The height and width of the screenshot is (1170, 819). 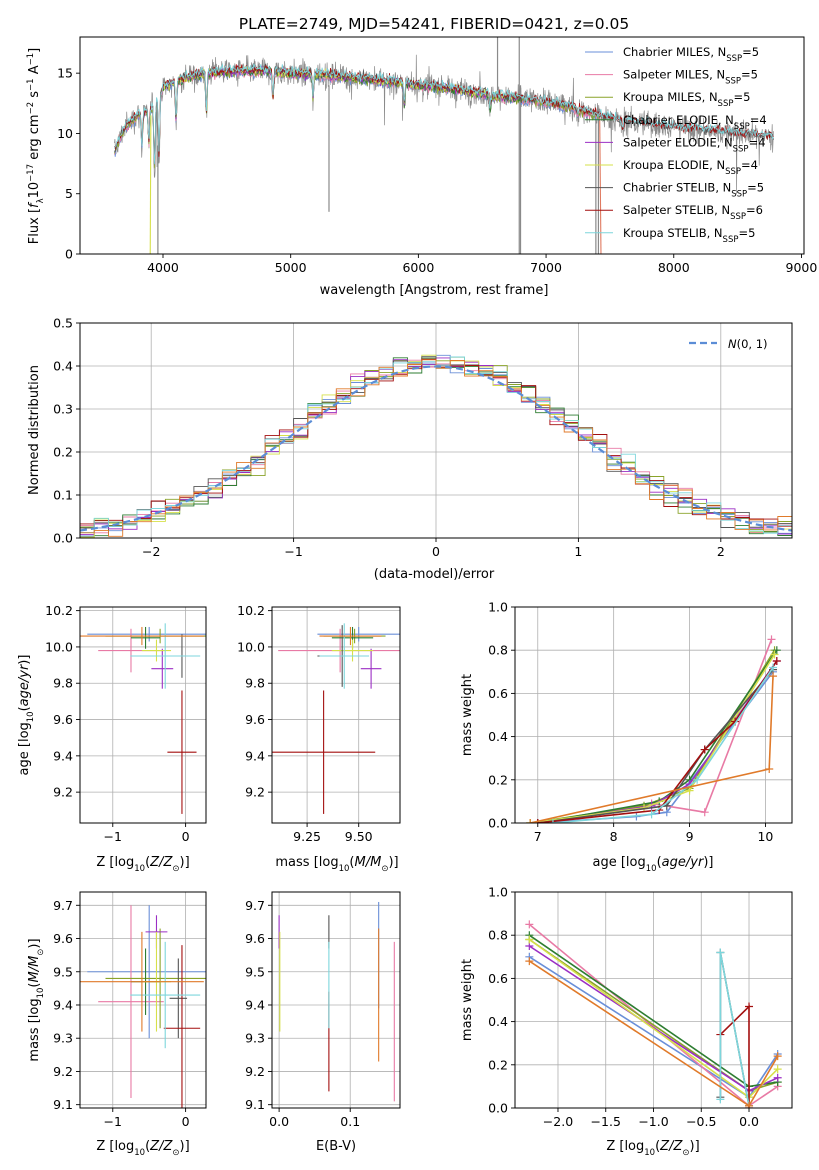 I want to click on x-tick-label: 8000, so click(x=674, y=267).